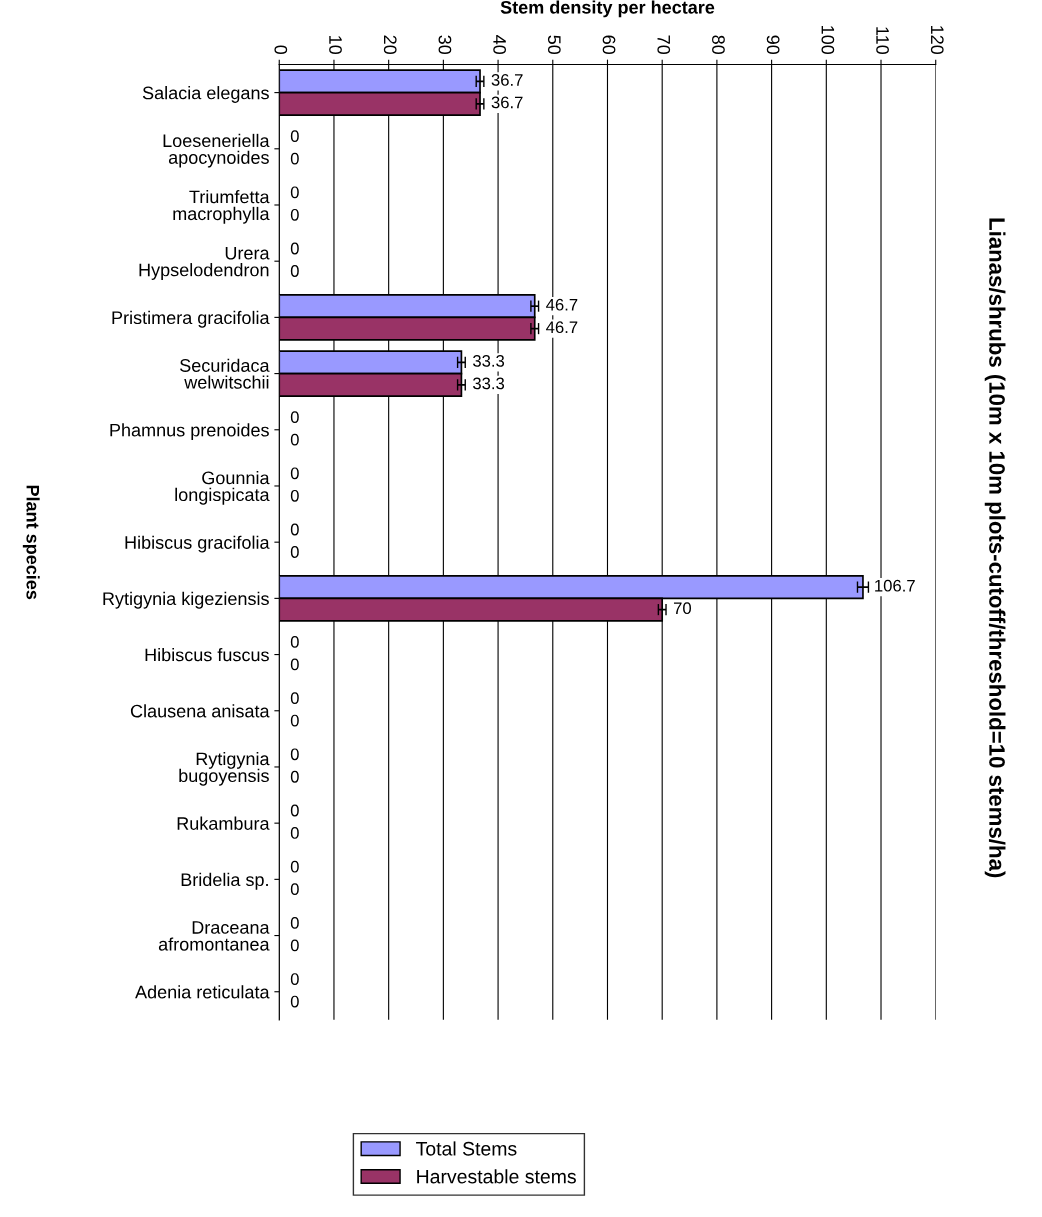 The image size is (1042, 1217). What do you see at coordinates (466, 1148) in the screenshot?
I see `legend-label: Total Stems` at bounding box center [466, 1148].